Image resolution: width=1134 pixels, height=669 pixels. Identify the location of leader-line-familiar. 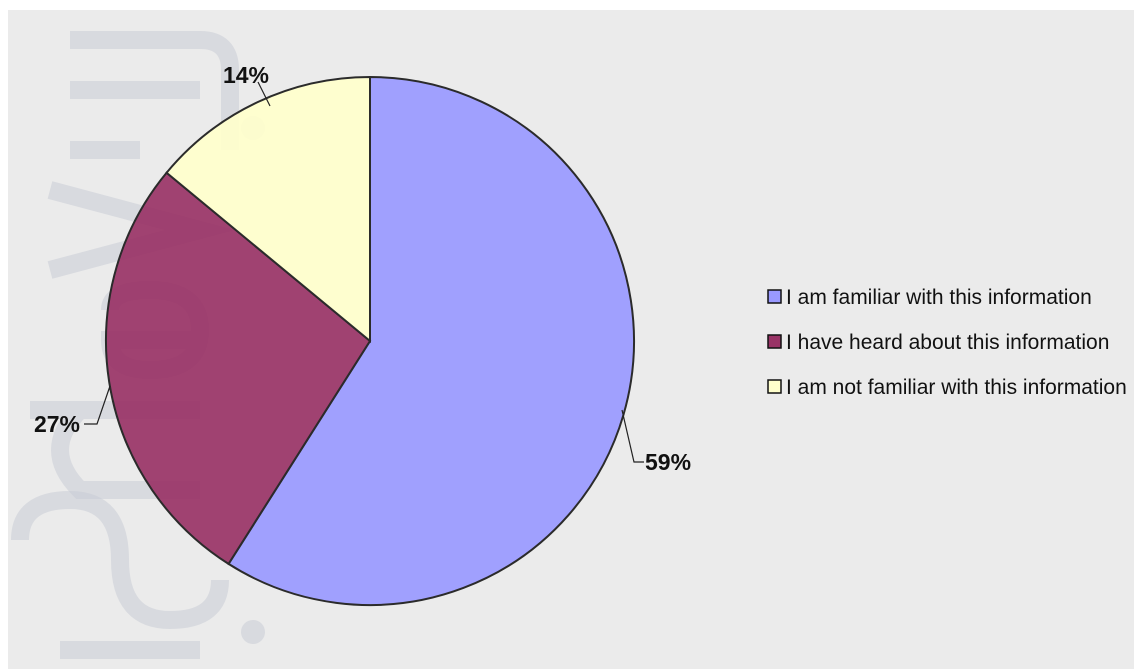
(632, 436).